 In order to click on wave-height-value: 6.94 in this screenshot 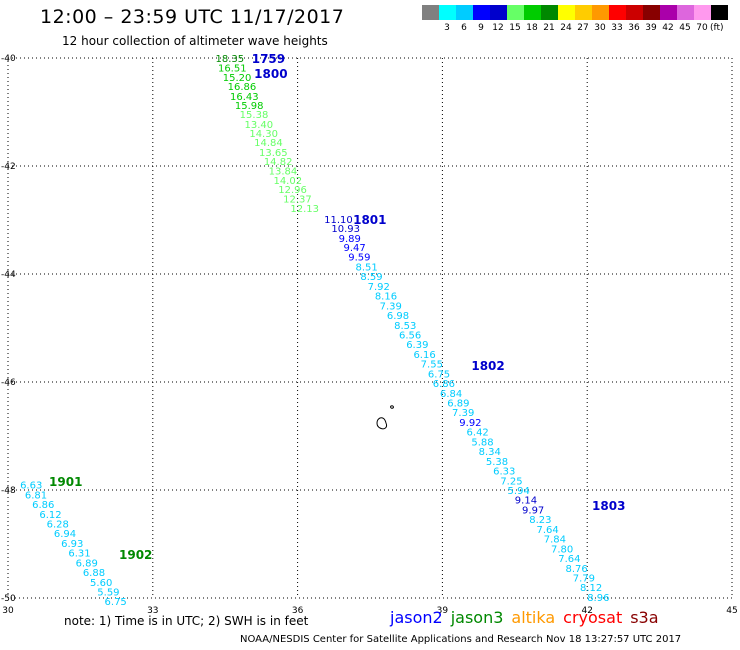, I will do `click(65, 534)`.